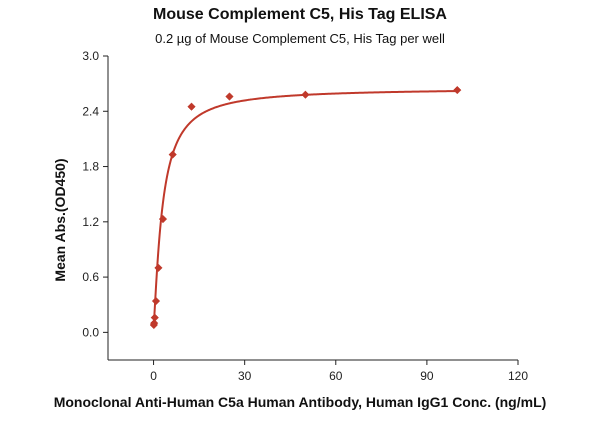  I want to click on x-tick-label: 30, so click(245, 376).